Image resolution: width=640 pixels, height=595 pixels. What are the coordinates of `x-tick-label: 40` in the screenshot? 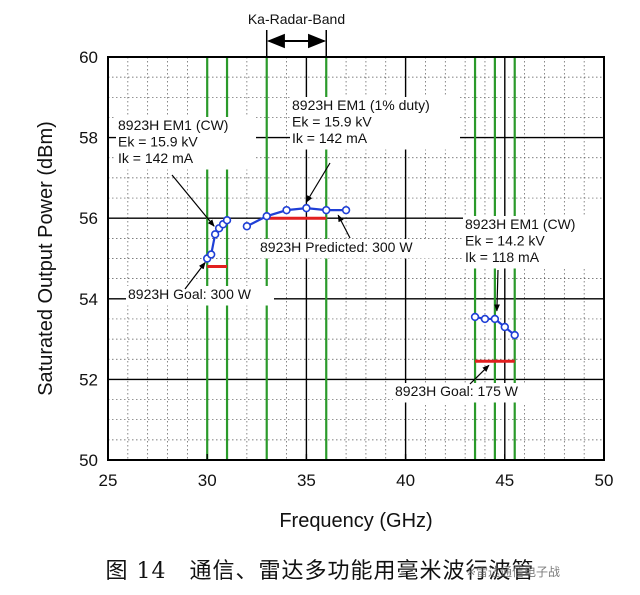 It's located at (405, 480).